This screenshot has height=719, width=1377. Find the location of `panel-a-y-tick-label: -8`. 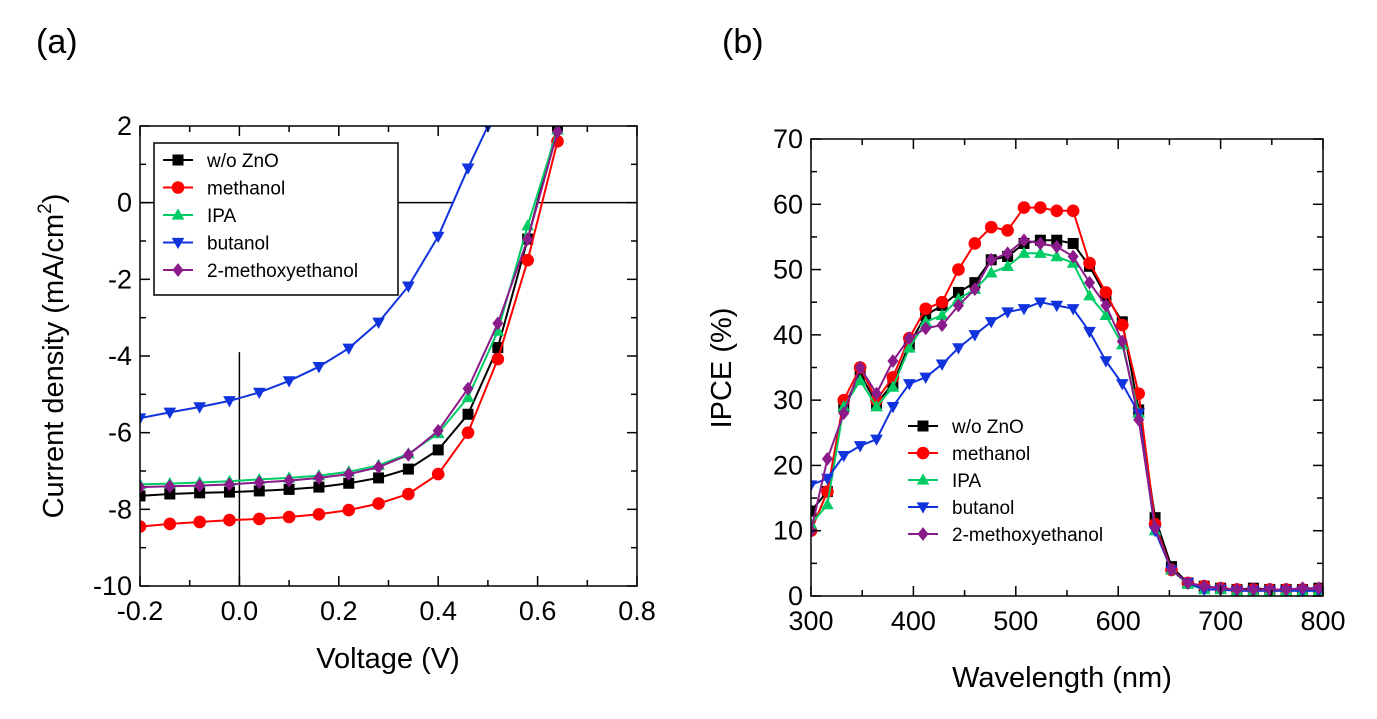

panel-a-y-tick-label: -8 is located at coordinates (120, 509).